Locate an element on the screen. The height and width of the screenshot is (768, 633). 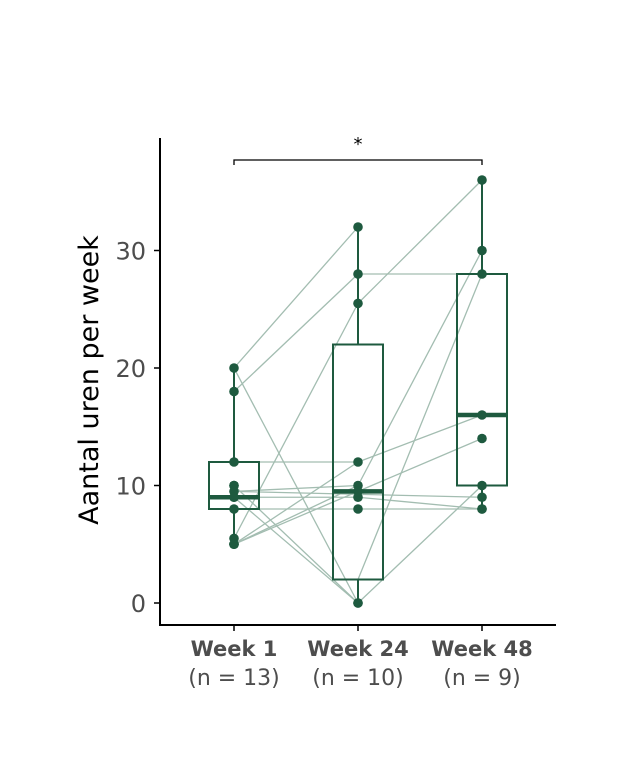
significance-label: * is located at coordinates (358, 144).